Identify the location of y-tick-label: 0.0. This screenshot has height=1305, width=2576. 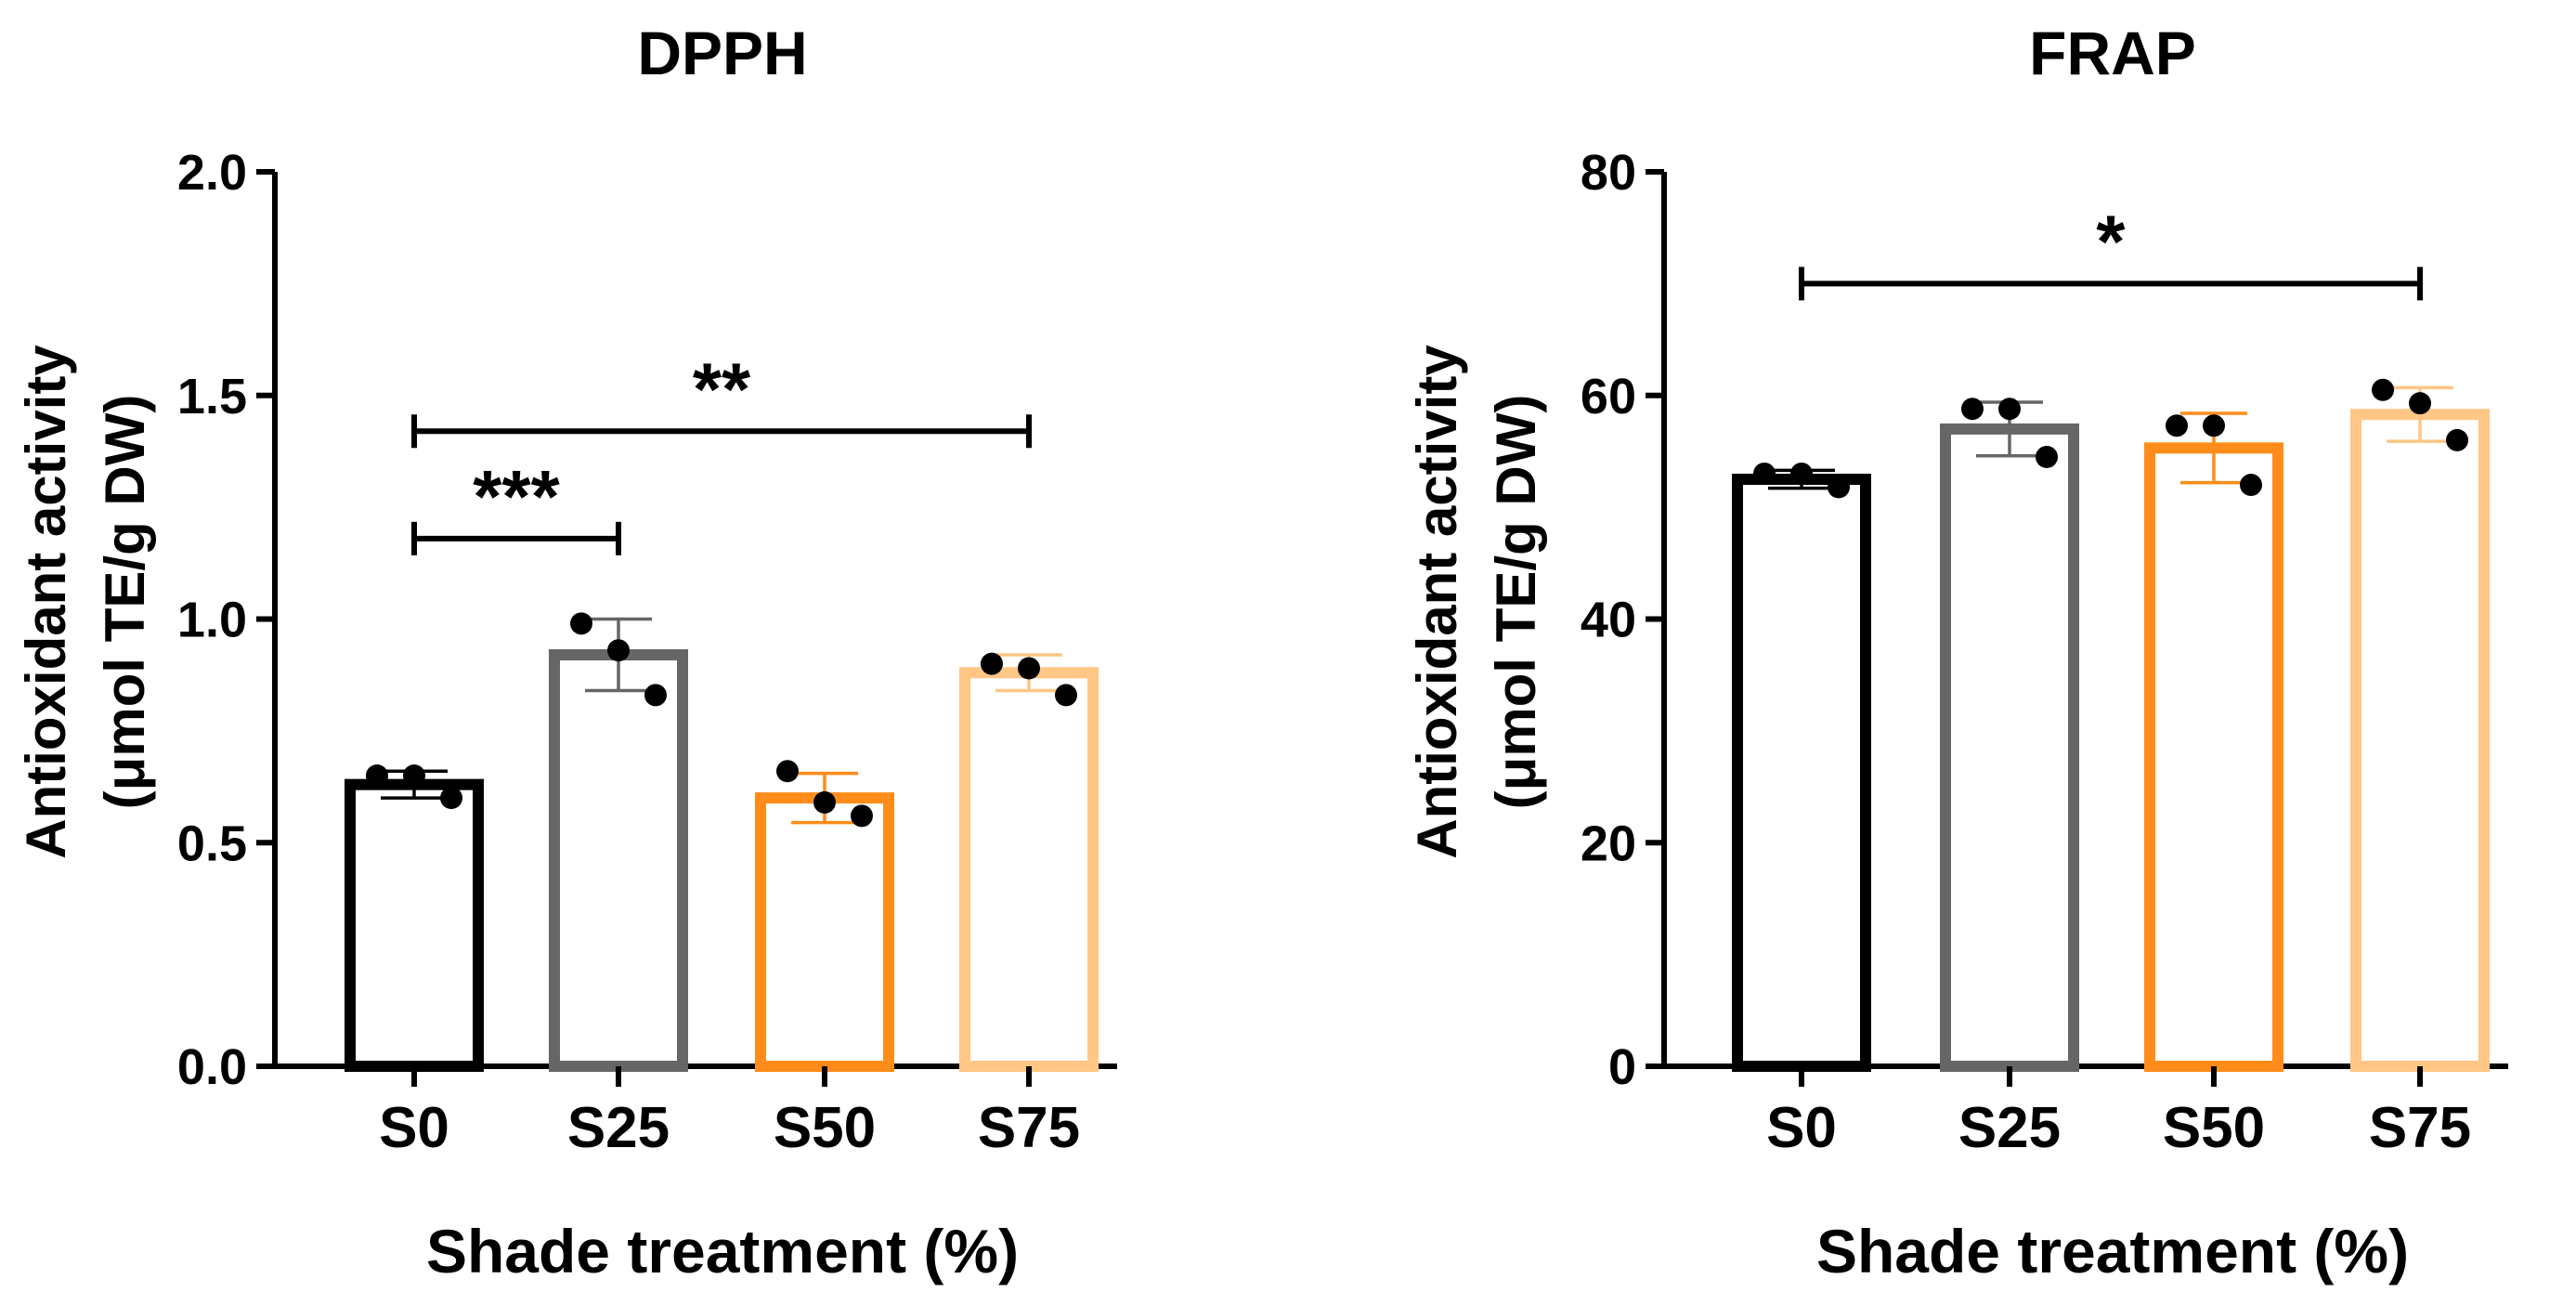
(212, 1067).